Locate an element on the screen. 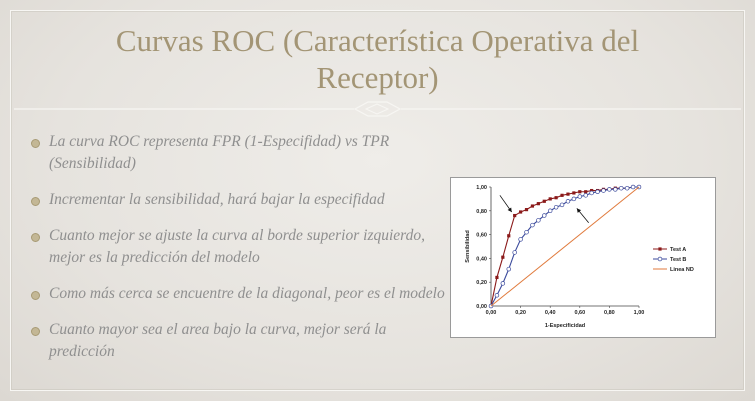 The height and width of the screenshot is (401, 755). y-tick-label: 0,80 is located at coordinates (481, 212).